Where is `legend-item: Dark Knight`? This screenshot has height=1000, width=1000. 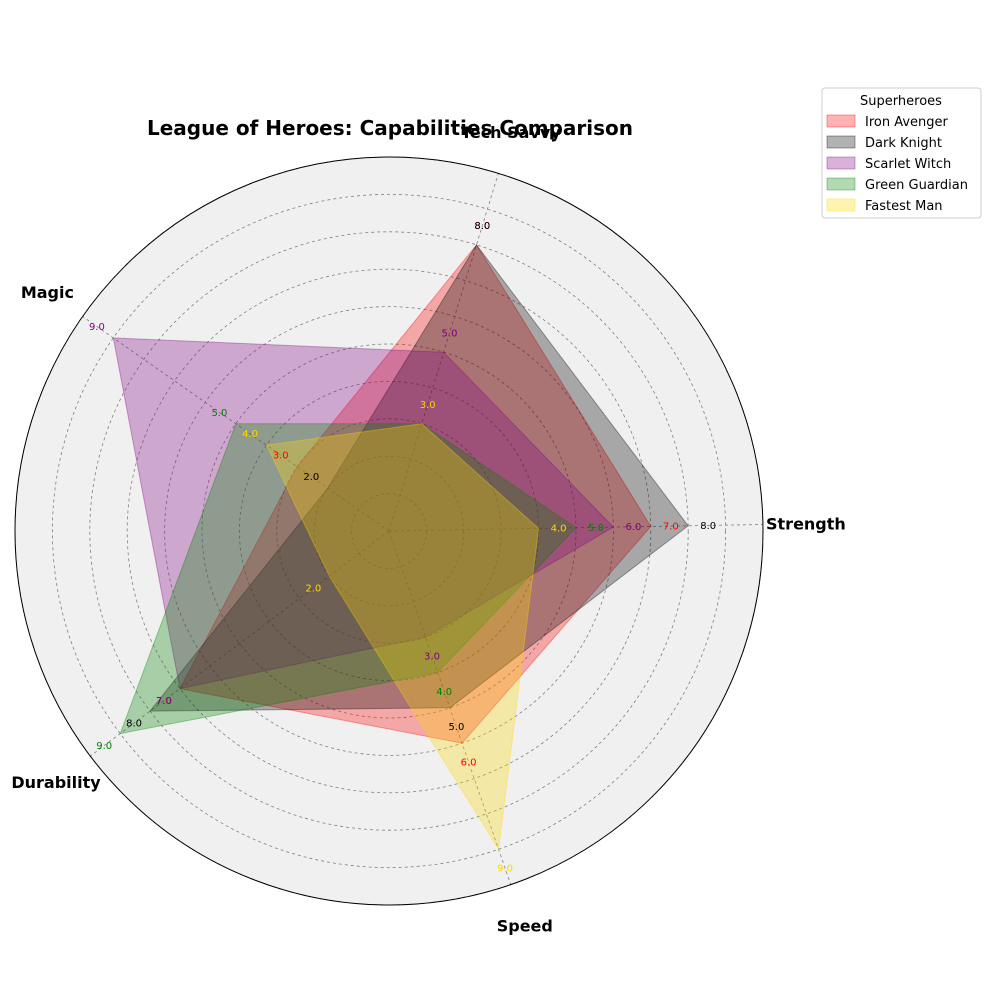 legend-item: Dark Knight is located at coordinates (903, 143).